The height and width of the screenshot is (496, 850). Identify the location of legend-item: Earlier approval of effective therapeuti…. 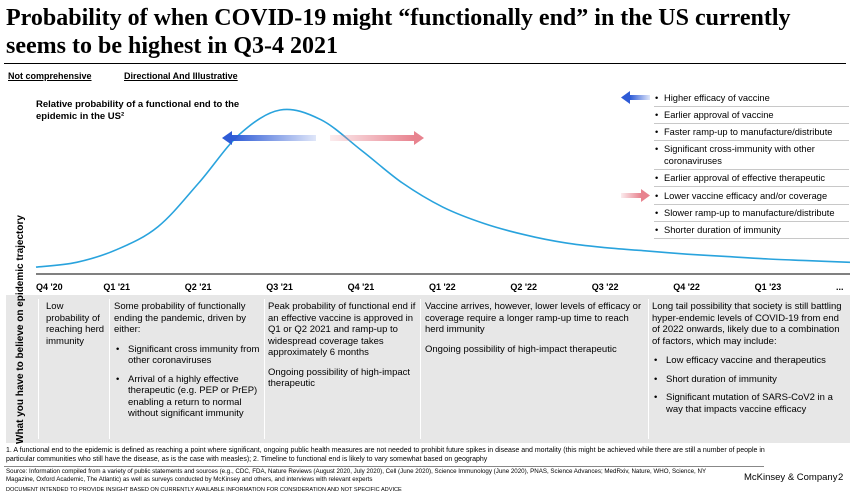
(751, 178).